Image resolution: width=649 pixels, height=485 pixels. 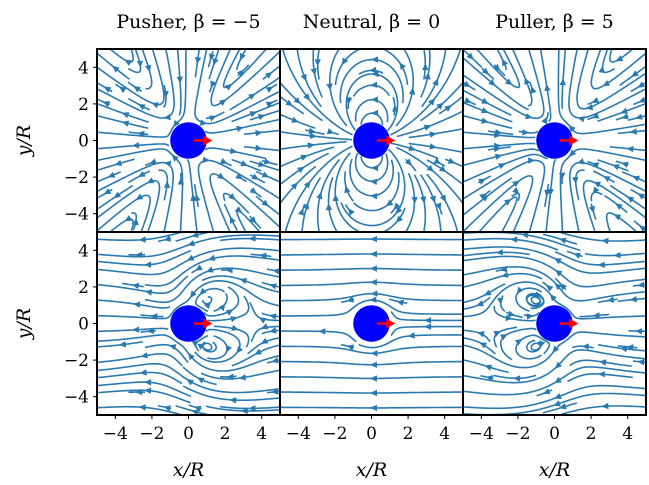 What do you see at coordinates (517, 434) in the screenshot?
I see `x-tick-label: −2` at bounding box center [517, 434].